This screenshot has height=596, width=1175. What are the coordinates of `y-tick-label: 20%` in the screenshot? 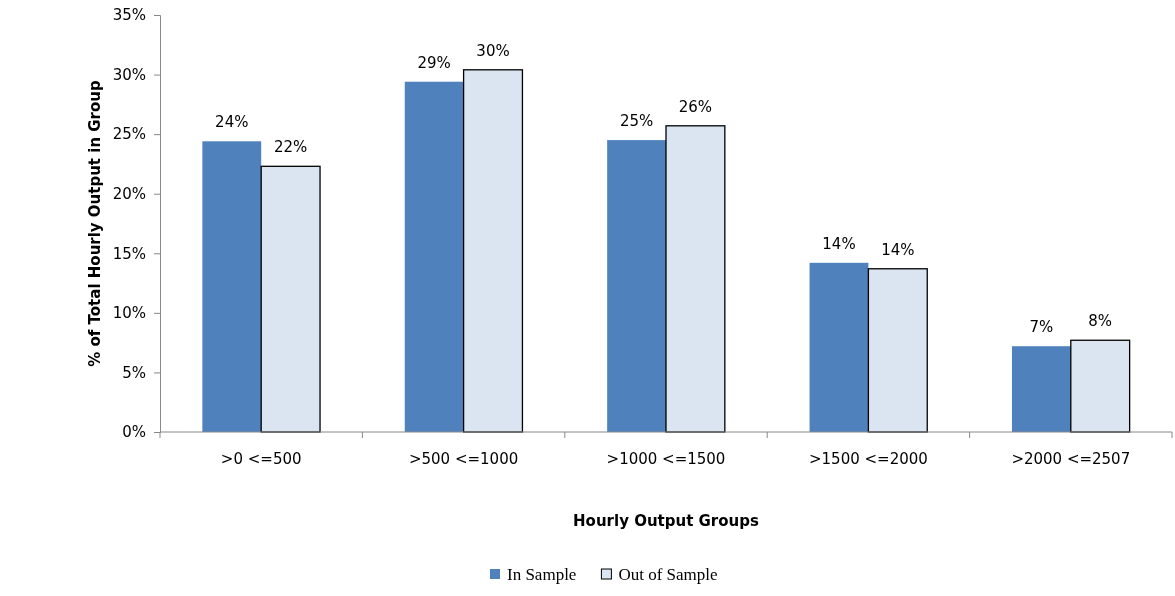 It's located at (129, 194).